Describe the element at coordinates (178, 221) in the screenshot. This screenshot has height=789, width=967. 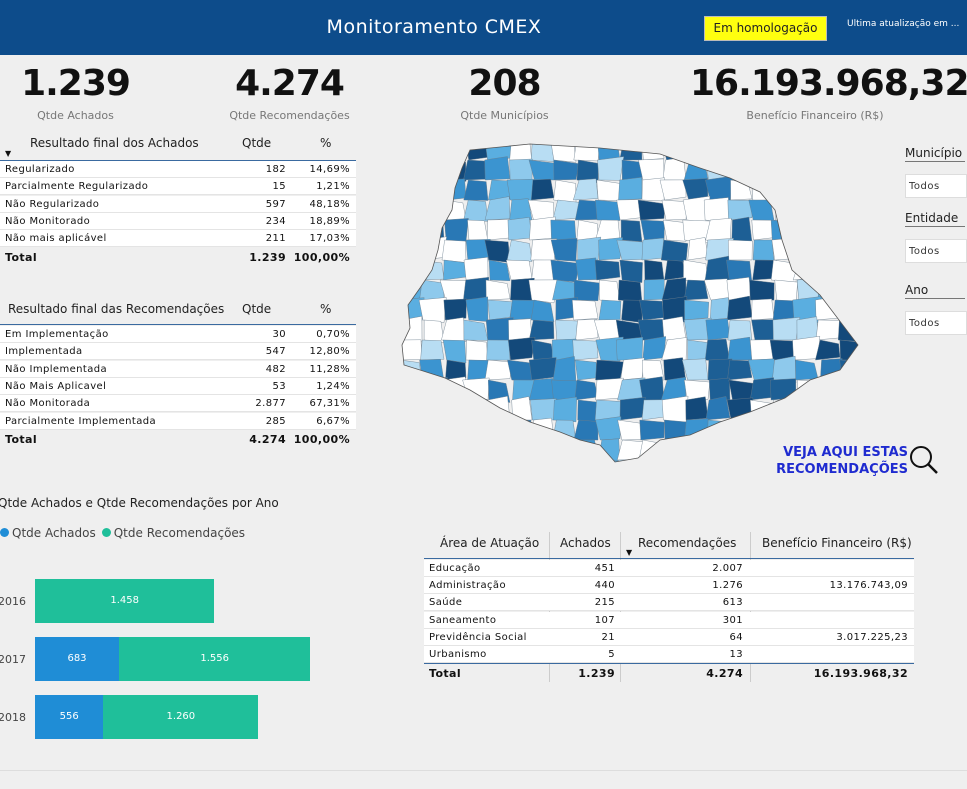
I see `table-row: Não Monitorado 234 18,89%` at that location.